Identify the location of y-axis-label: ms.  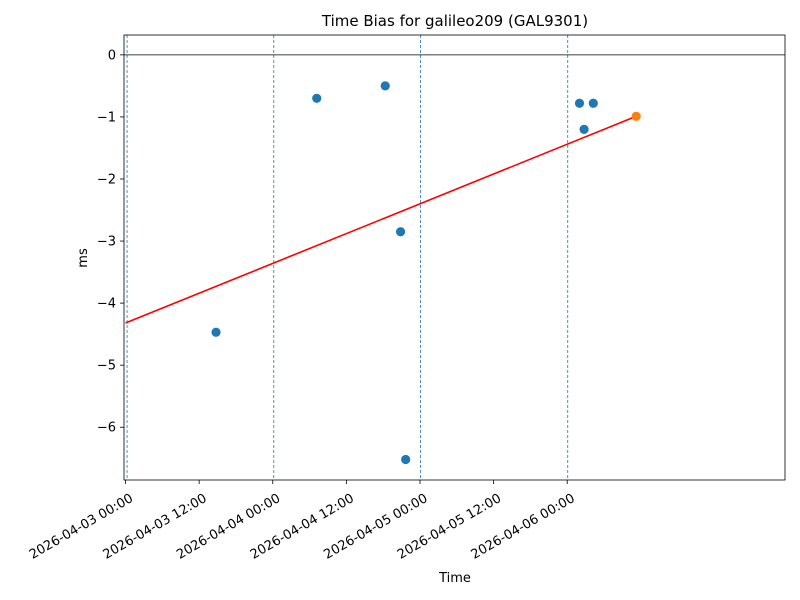
(83, 258).